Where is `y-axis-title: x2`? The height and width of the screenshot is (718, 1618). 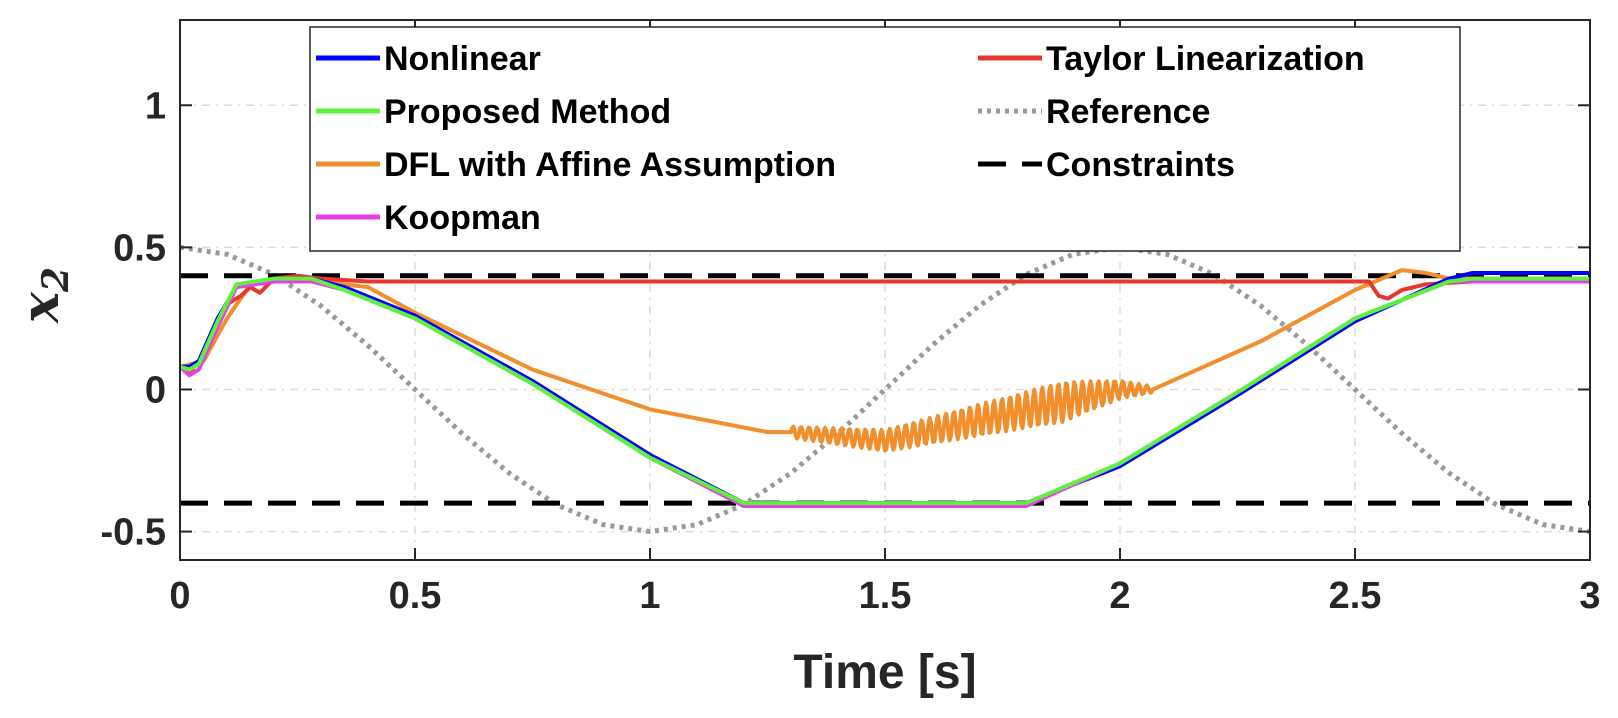 y-axis-title: x2 is located at coordinates (43, 295).